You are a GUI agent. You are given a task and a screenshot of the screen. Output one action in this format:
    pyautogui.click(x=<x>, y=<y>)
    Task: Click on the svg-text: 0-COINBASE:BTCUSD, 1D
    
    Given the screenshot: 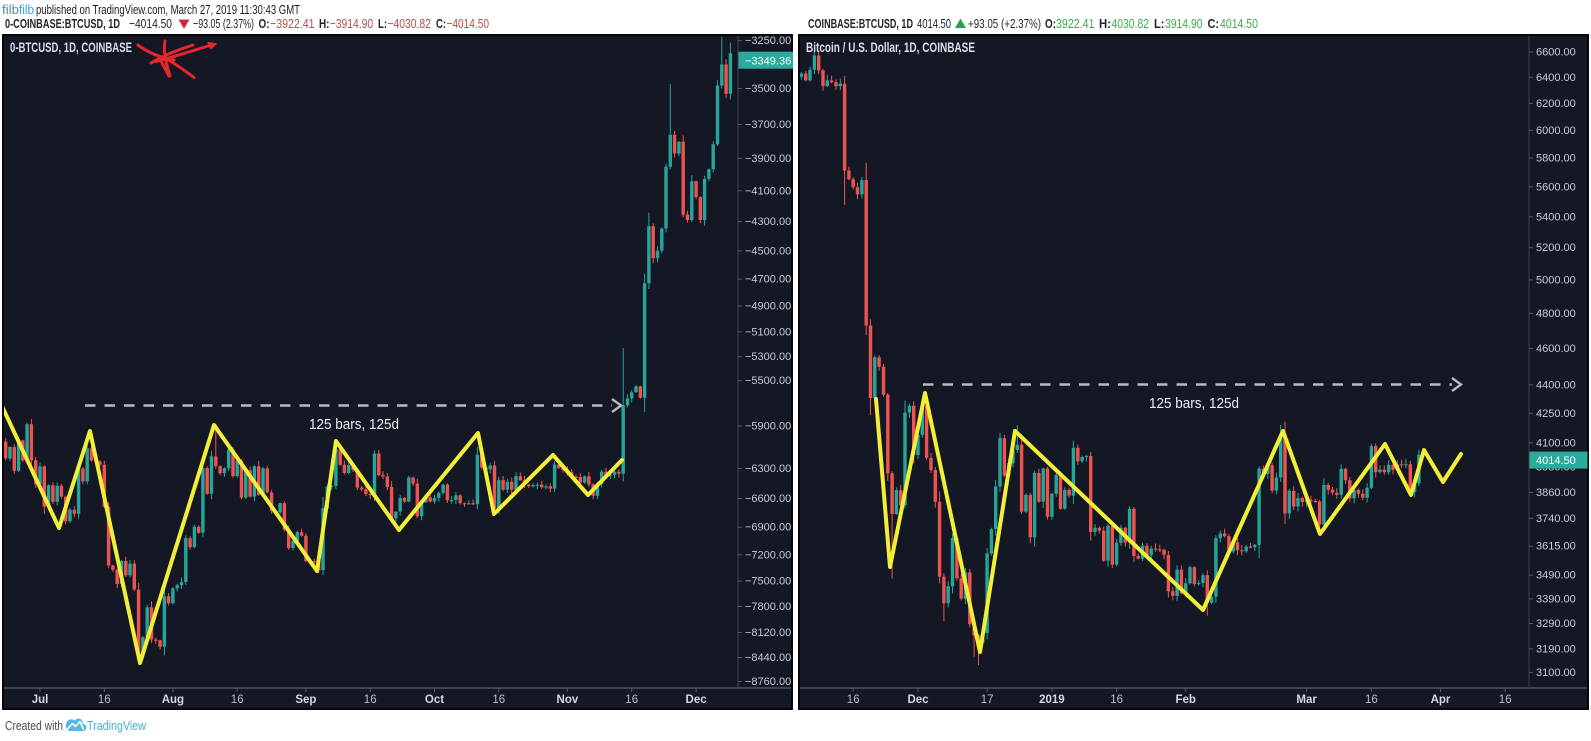 What is the action you would take?
    pyautogui.click(x=62, y=23)
    